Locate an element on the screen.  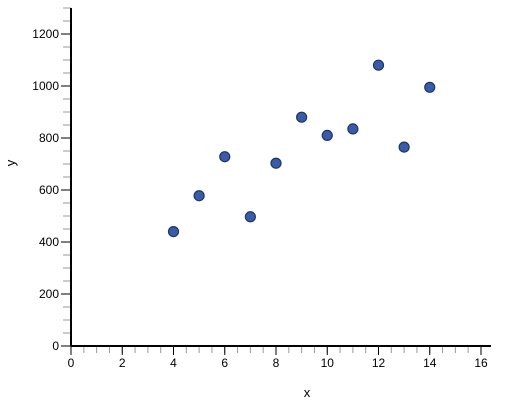
x-tick-label: 6 is located at coordinates (224, 363).